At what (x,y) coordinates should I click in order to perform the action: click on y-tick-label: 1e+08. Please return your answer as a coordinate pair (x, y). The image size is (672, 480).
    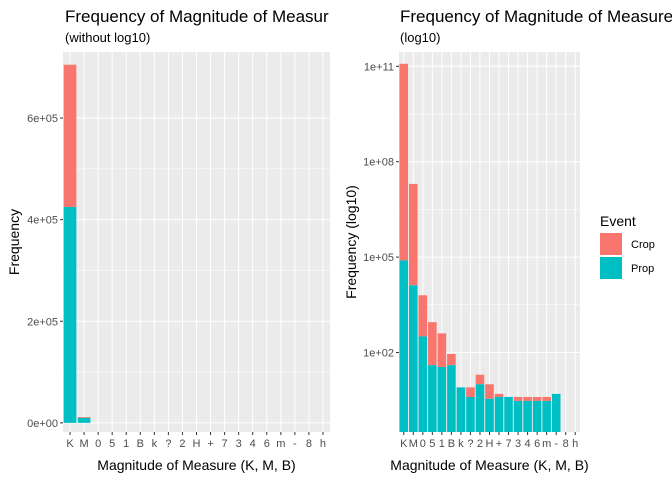
    Looking at the image, I should click on (378, 163).